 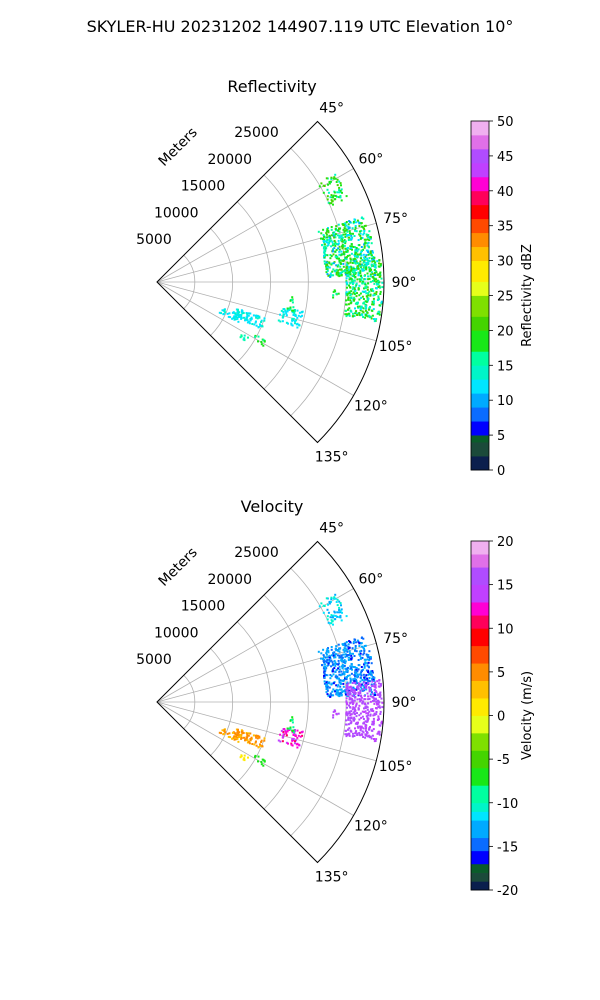 I want to click on range-tick-label: 10000, so click(x=176, y=633).